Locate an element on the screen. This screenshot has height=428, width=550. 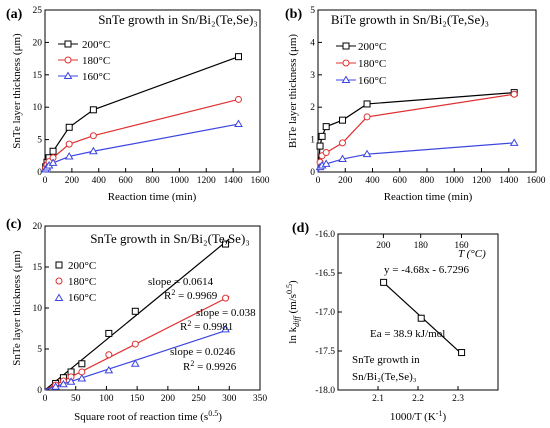
panel-a-ytick-label: 0 is located at coordinates (39, 173).